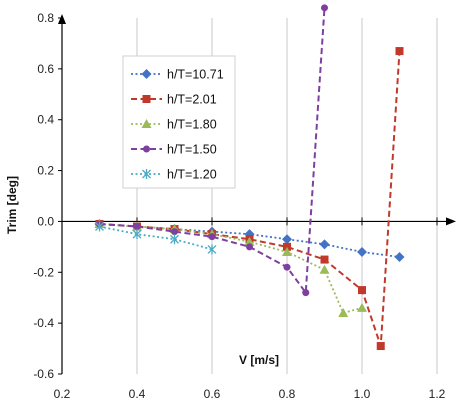  I want to click on legend-label-0: h/T=10.71, so click(195, 75).